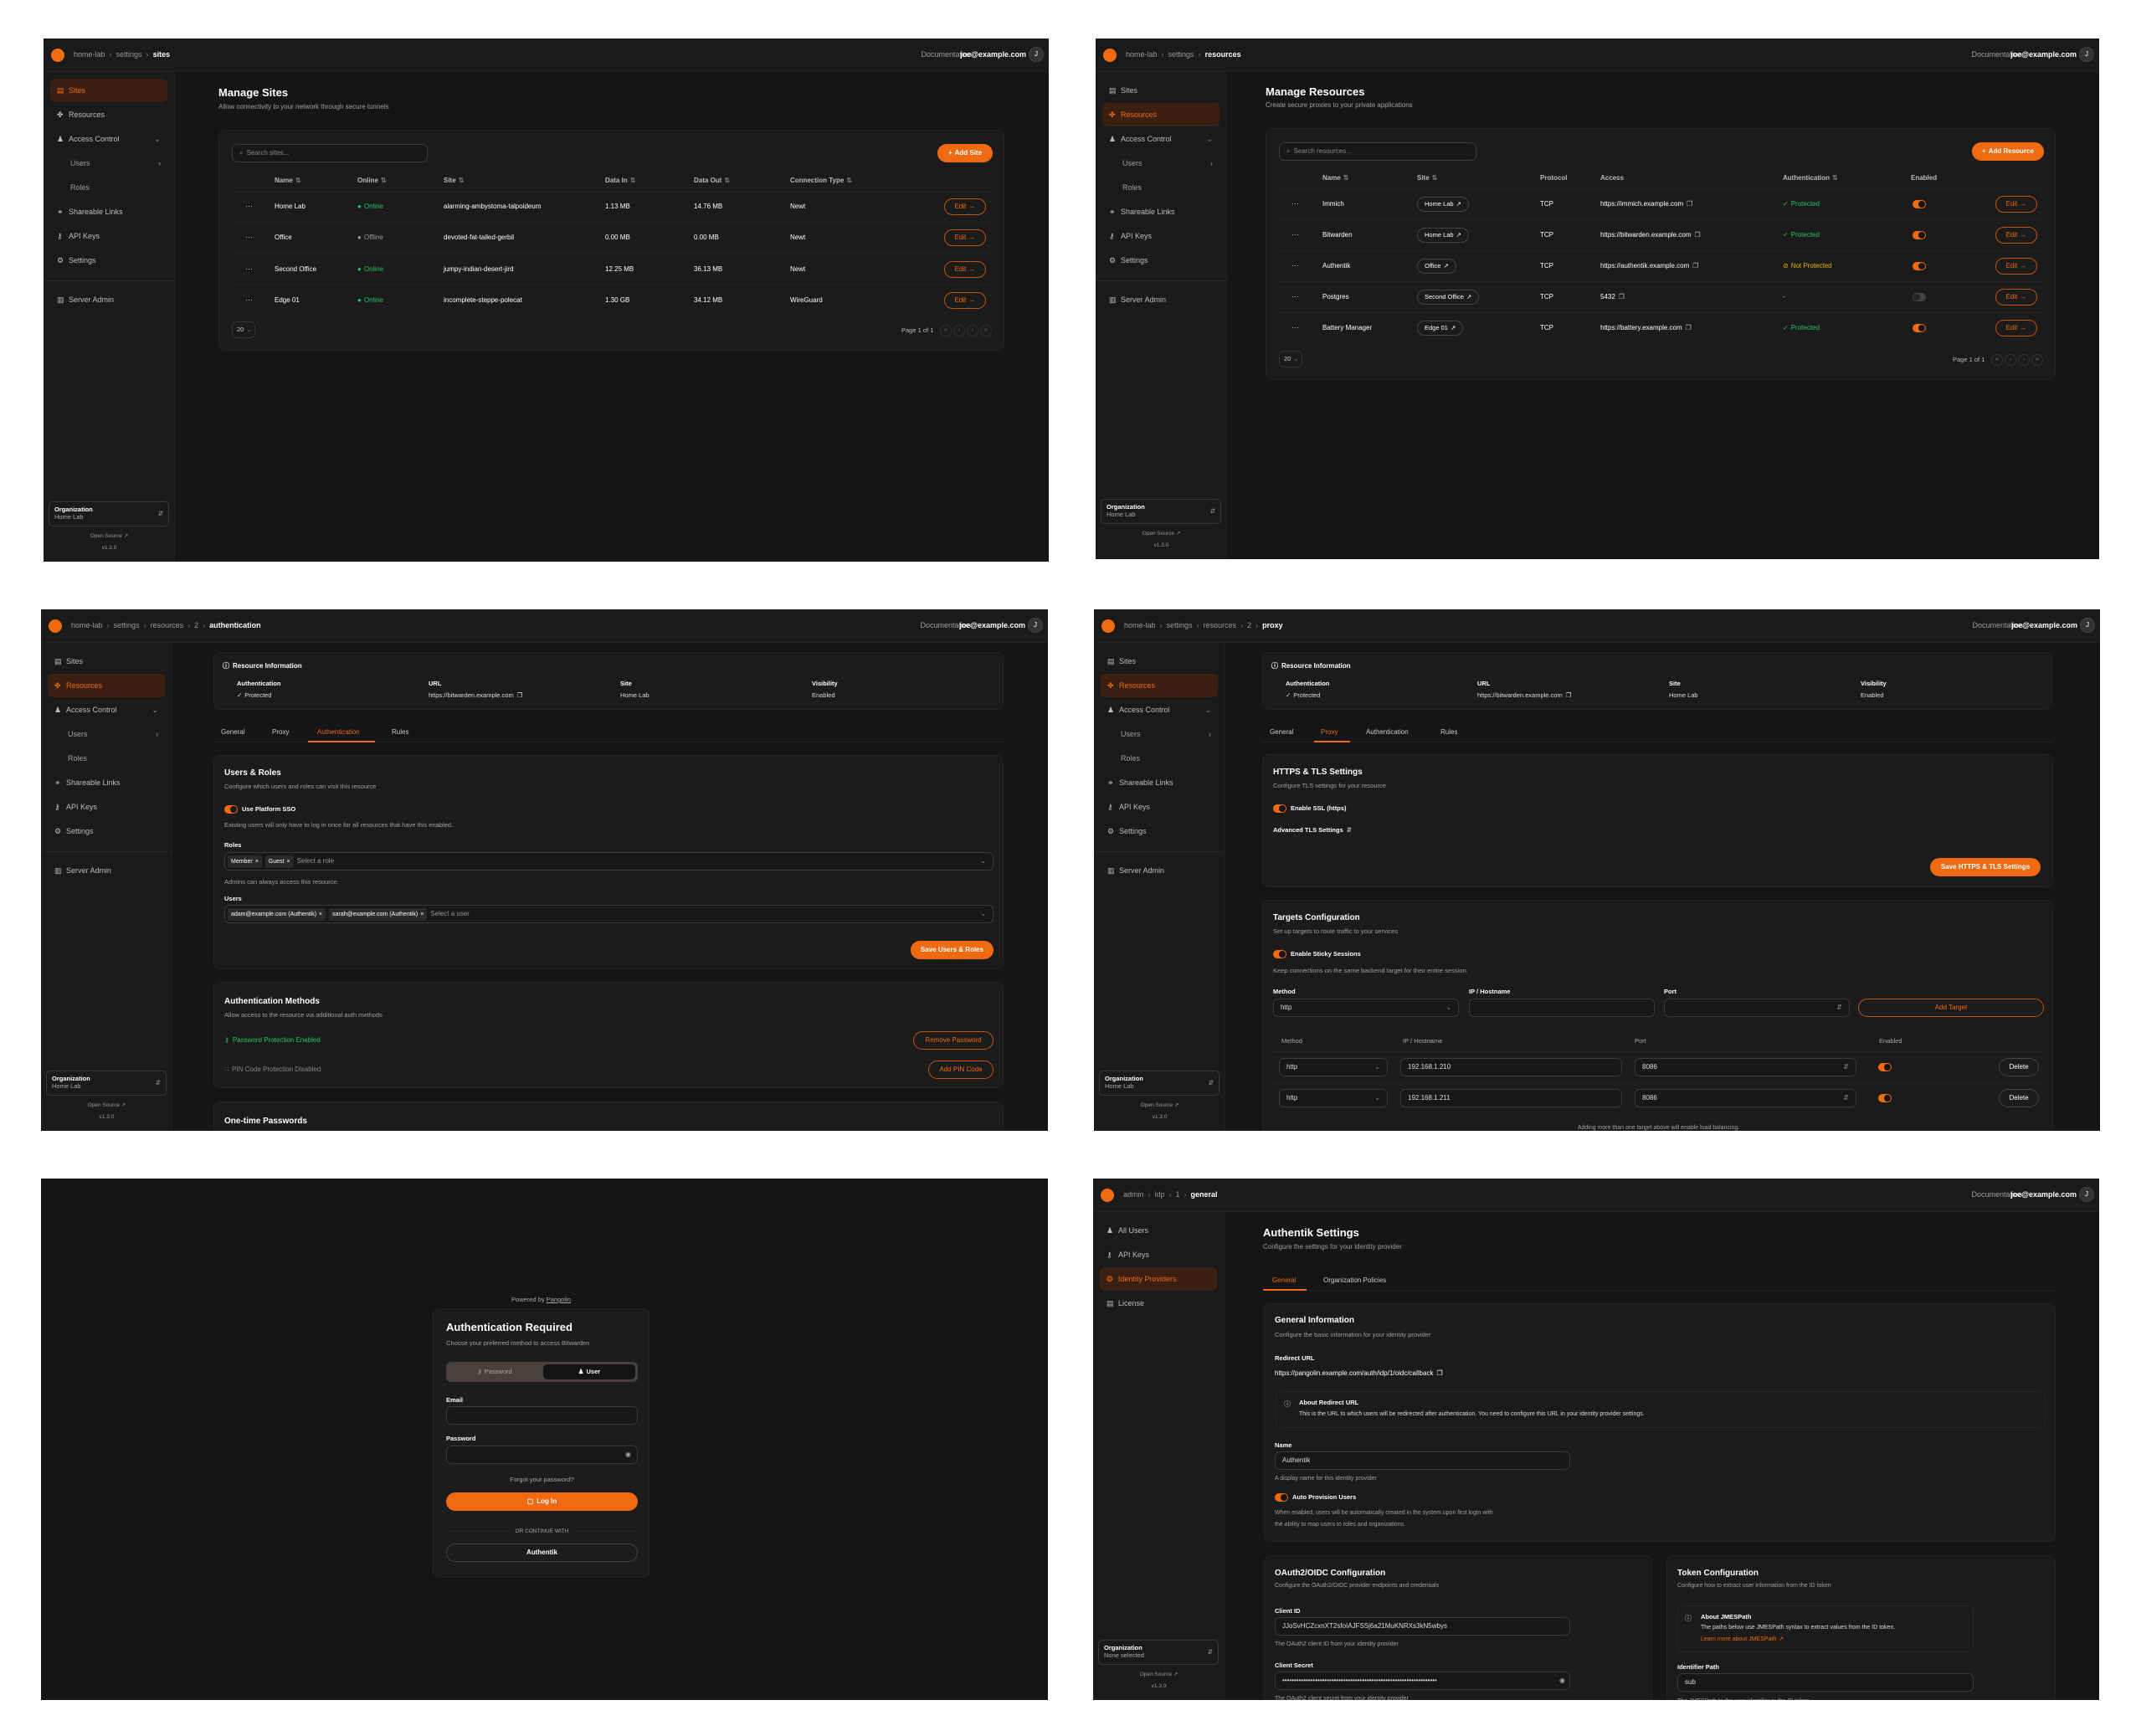 This screenshot has height=1736, width=2136. I want to click on tab-proxy: Proxy, so click(1329, 732).